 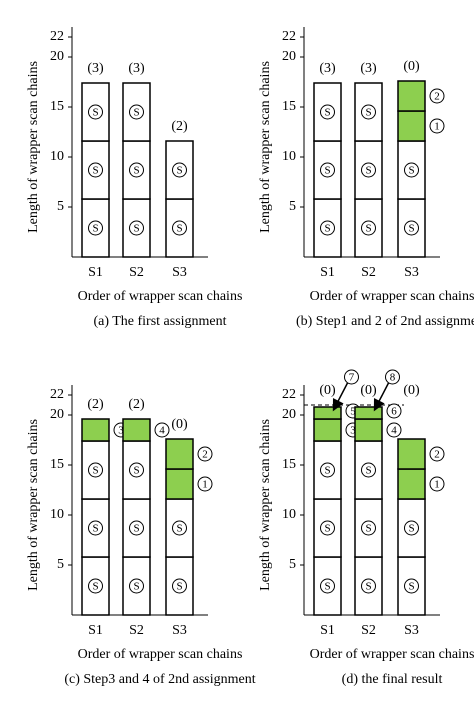 What do you see at coordinates (392, 679) in the screenshot?
I see `caption: (d) the final result` at bounding box center [392, 679].